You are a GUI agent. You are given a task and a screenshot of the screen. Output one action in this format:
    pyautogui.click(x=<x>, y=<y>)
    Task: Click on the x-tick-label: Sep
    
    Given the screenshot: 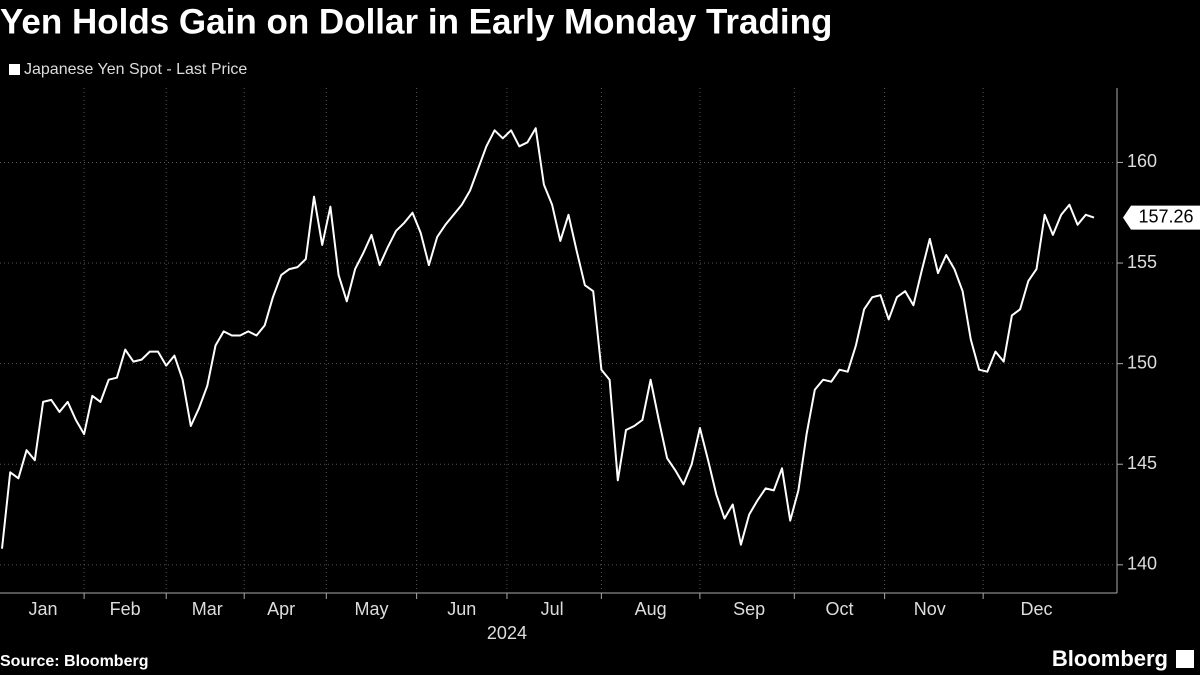 What is the action you would take?
    pyautogui.click(x=749, y=609)
    